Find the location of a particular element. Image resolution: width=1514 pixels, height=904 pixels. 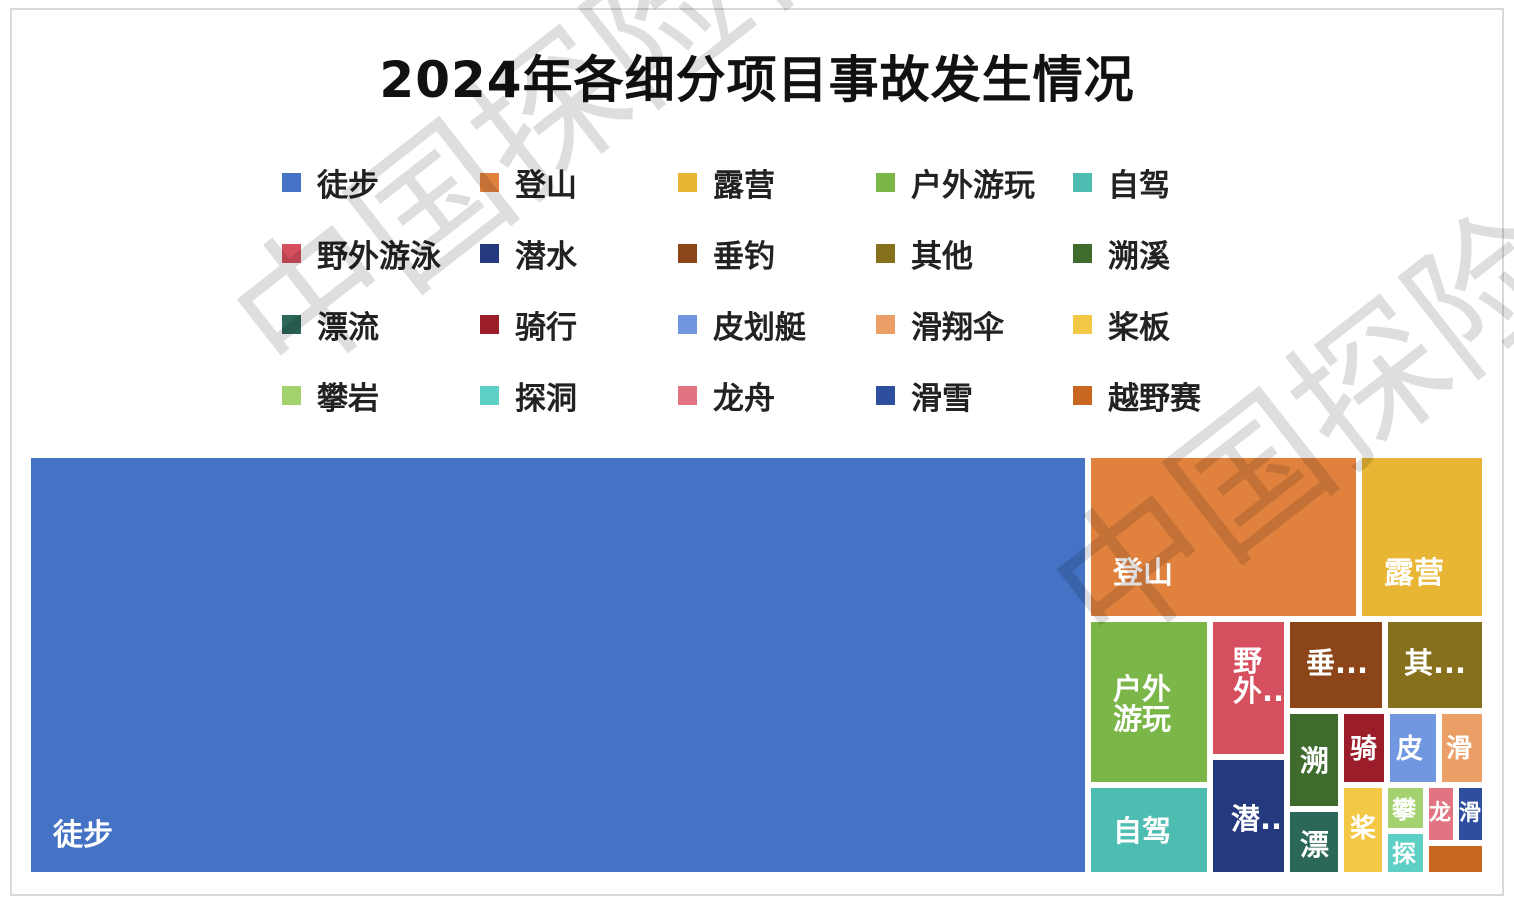

legend-item: 皮划艇 is located at coordinates (742, 324).